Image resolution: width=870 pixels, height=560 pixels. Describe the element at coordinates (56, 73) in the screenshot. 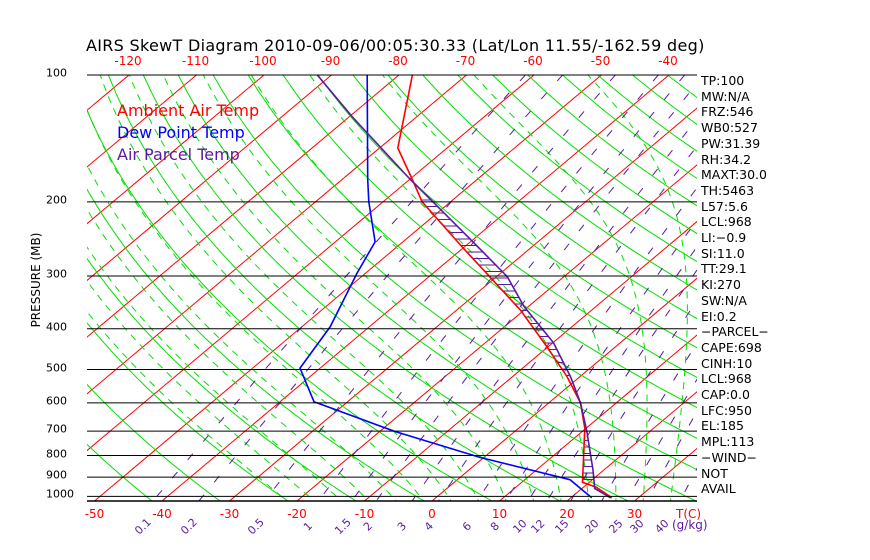

I see `pressure-tick-label: 100` at that location.